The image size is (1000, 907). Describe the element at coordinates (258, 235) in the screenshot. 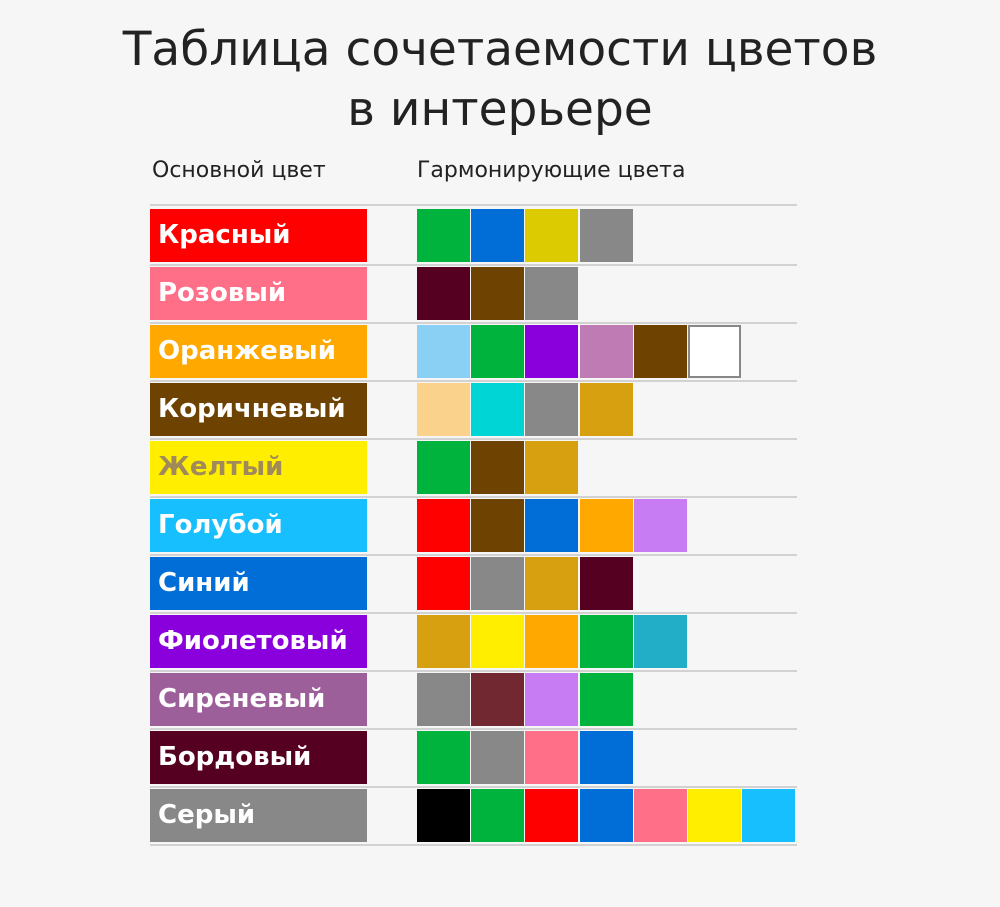

I see `main-color-label: Красный` at that location.